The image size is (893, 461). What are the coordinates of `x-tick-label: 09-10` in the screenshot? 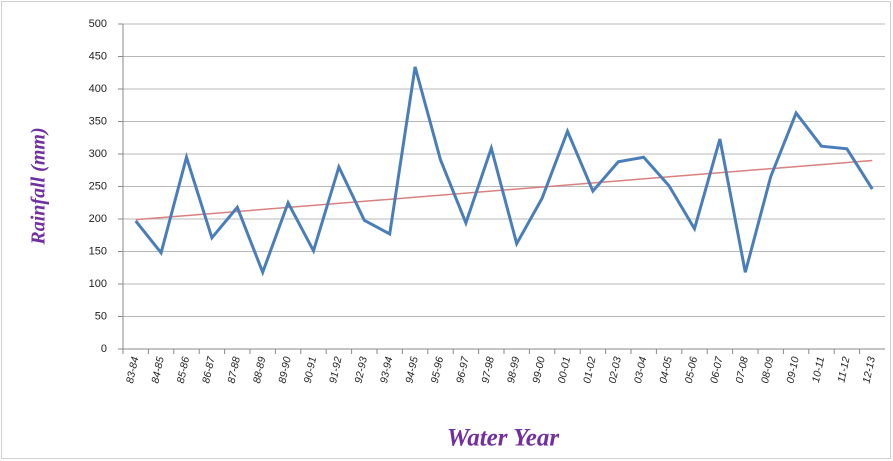 It's located at (792, 370).